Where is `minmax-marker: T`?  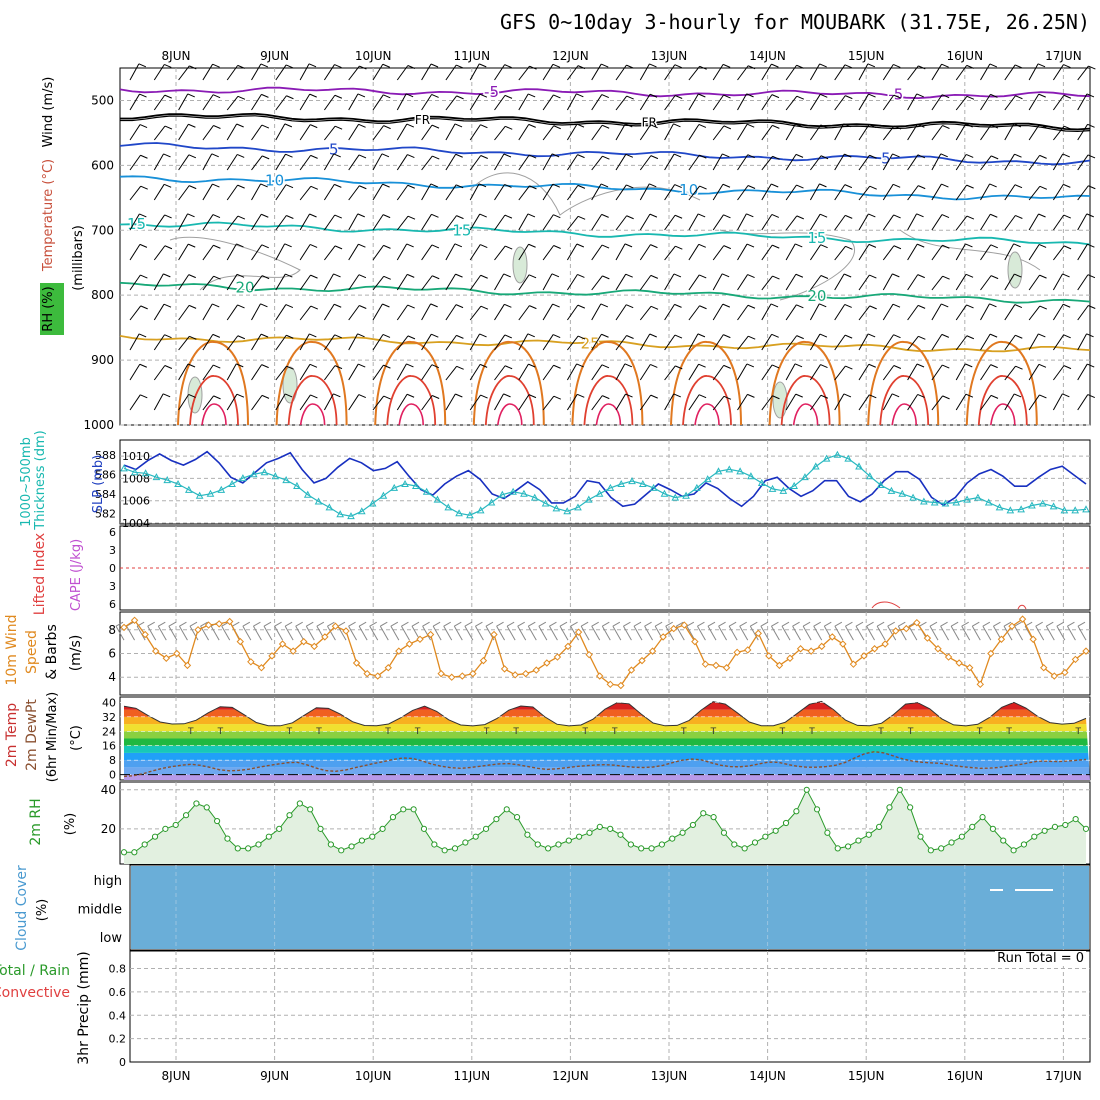 minmax-marker: T is located at coordinates (713, 732).